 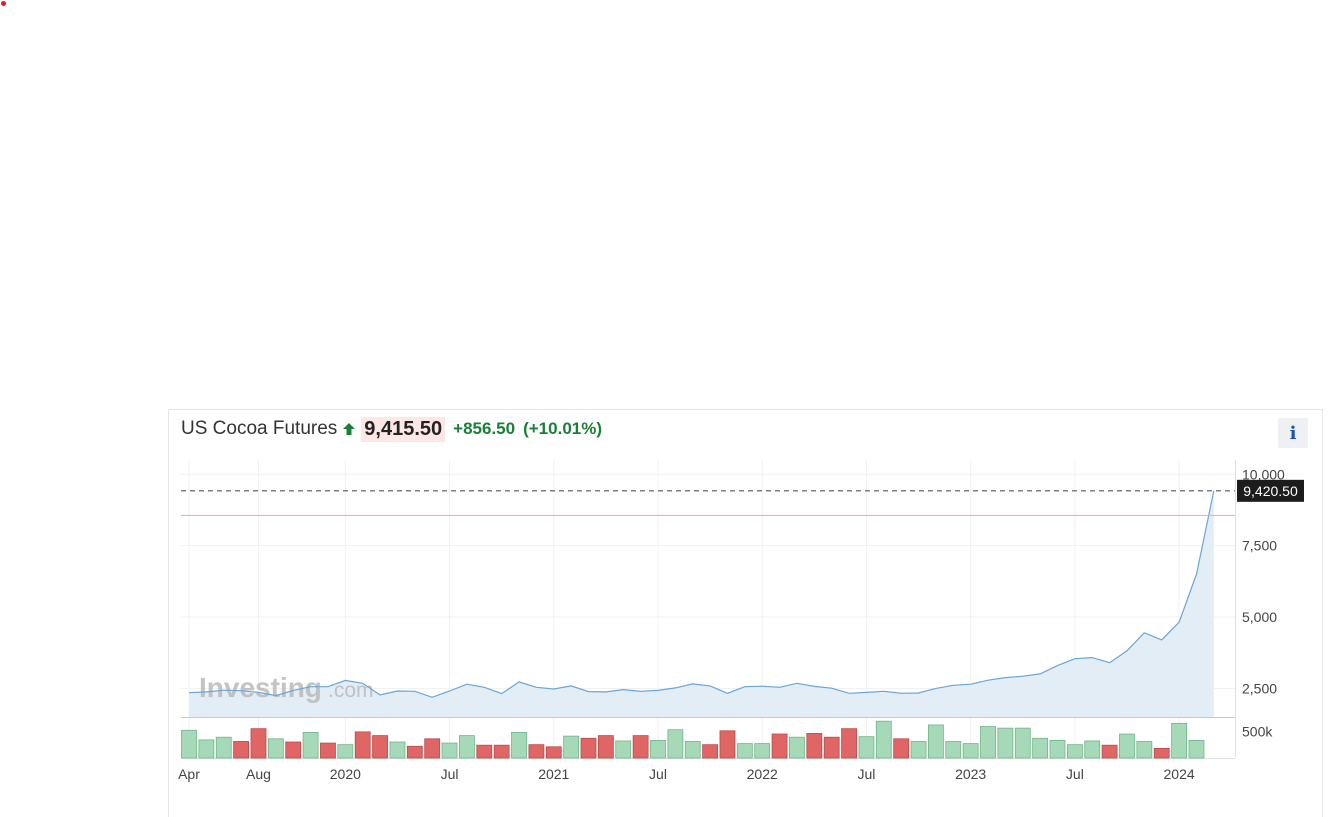 I want to click on red-dot-marker, so click(x=3, y=3).